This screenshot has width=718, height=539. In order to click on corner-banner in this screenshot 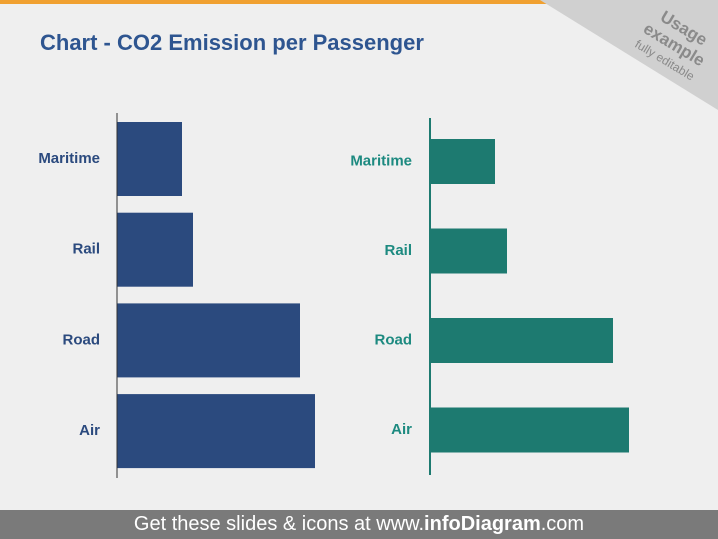, I will do `click(629, 55)`.